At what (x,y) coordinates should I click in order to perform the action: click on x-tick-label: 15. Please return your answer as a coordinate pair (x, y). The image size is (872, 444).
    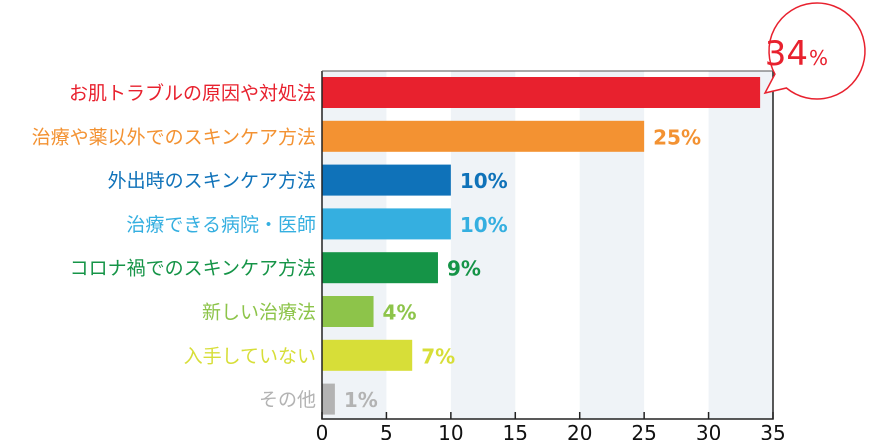
    Looking at the image, I should click on (515, 430).